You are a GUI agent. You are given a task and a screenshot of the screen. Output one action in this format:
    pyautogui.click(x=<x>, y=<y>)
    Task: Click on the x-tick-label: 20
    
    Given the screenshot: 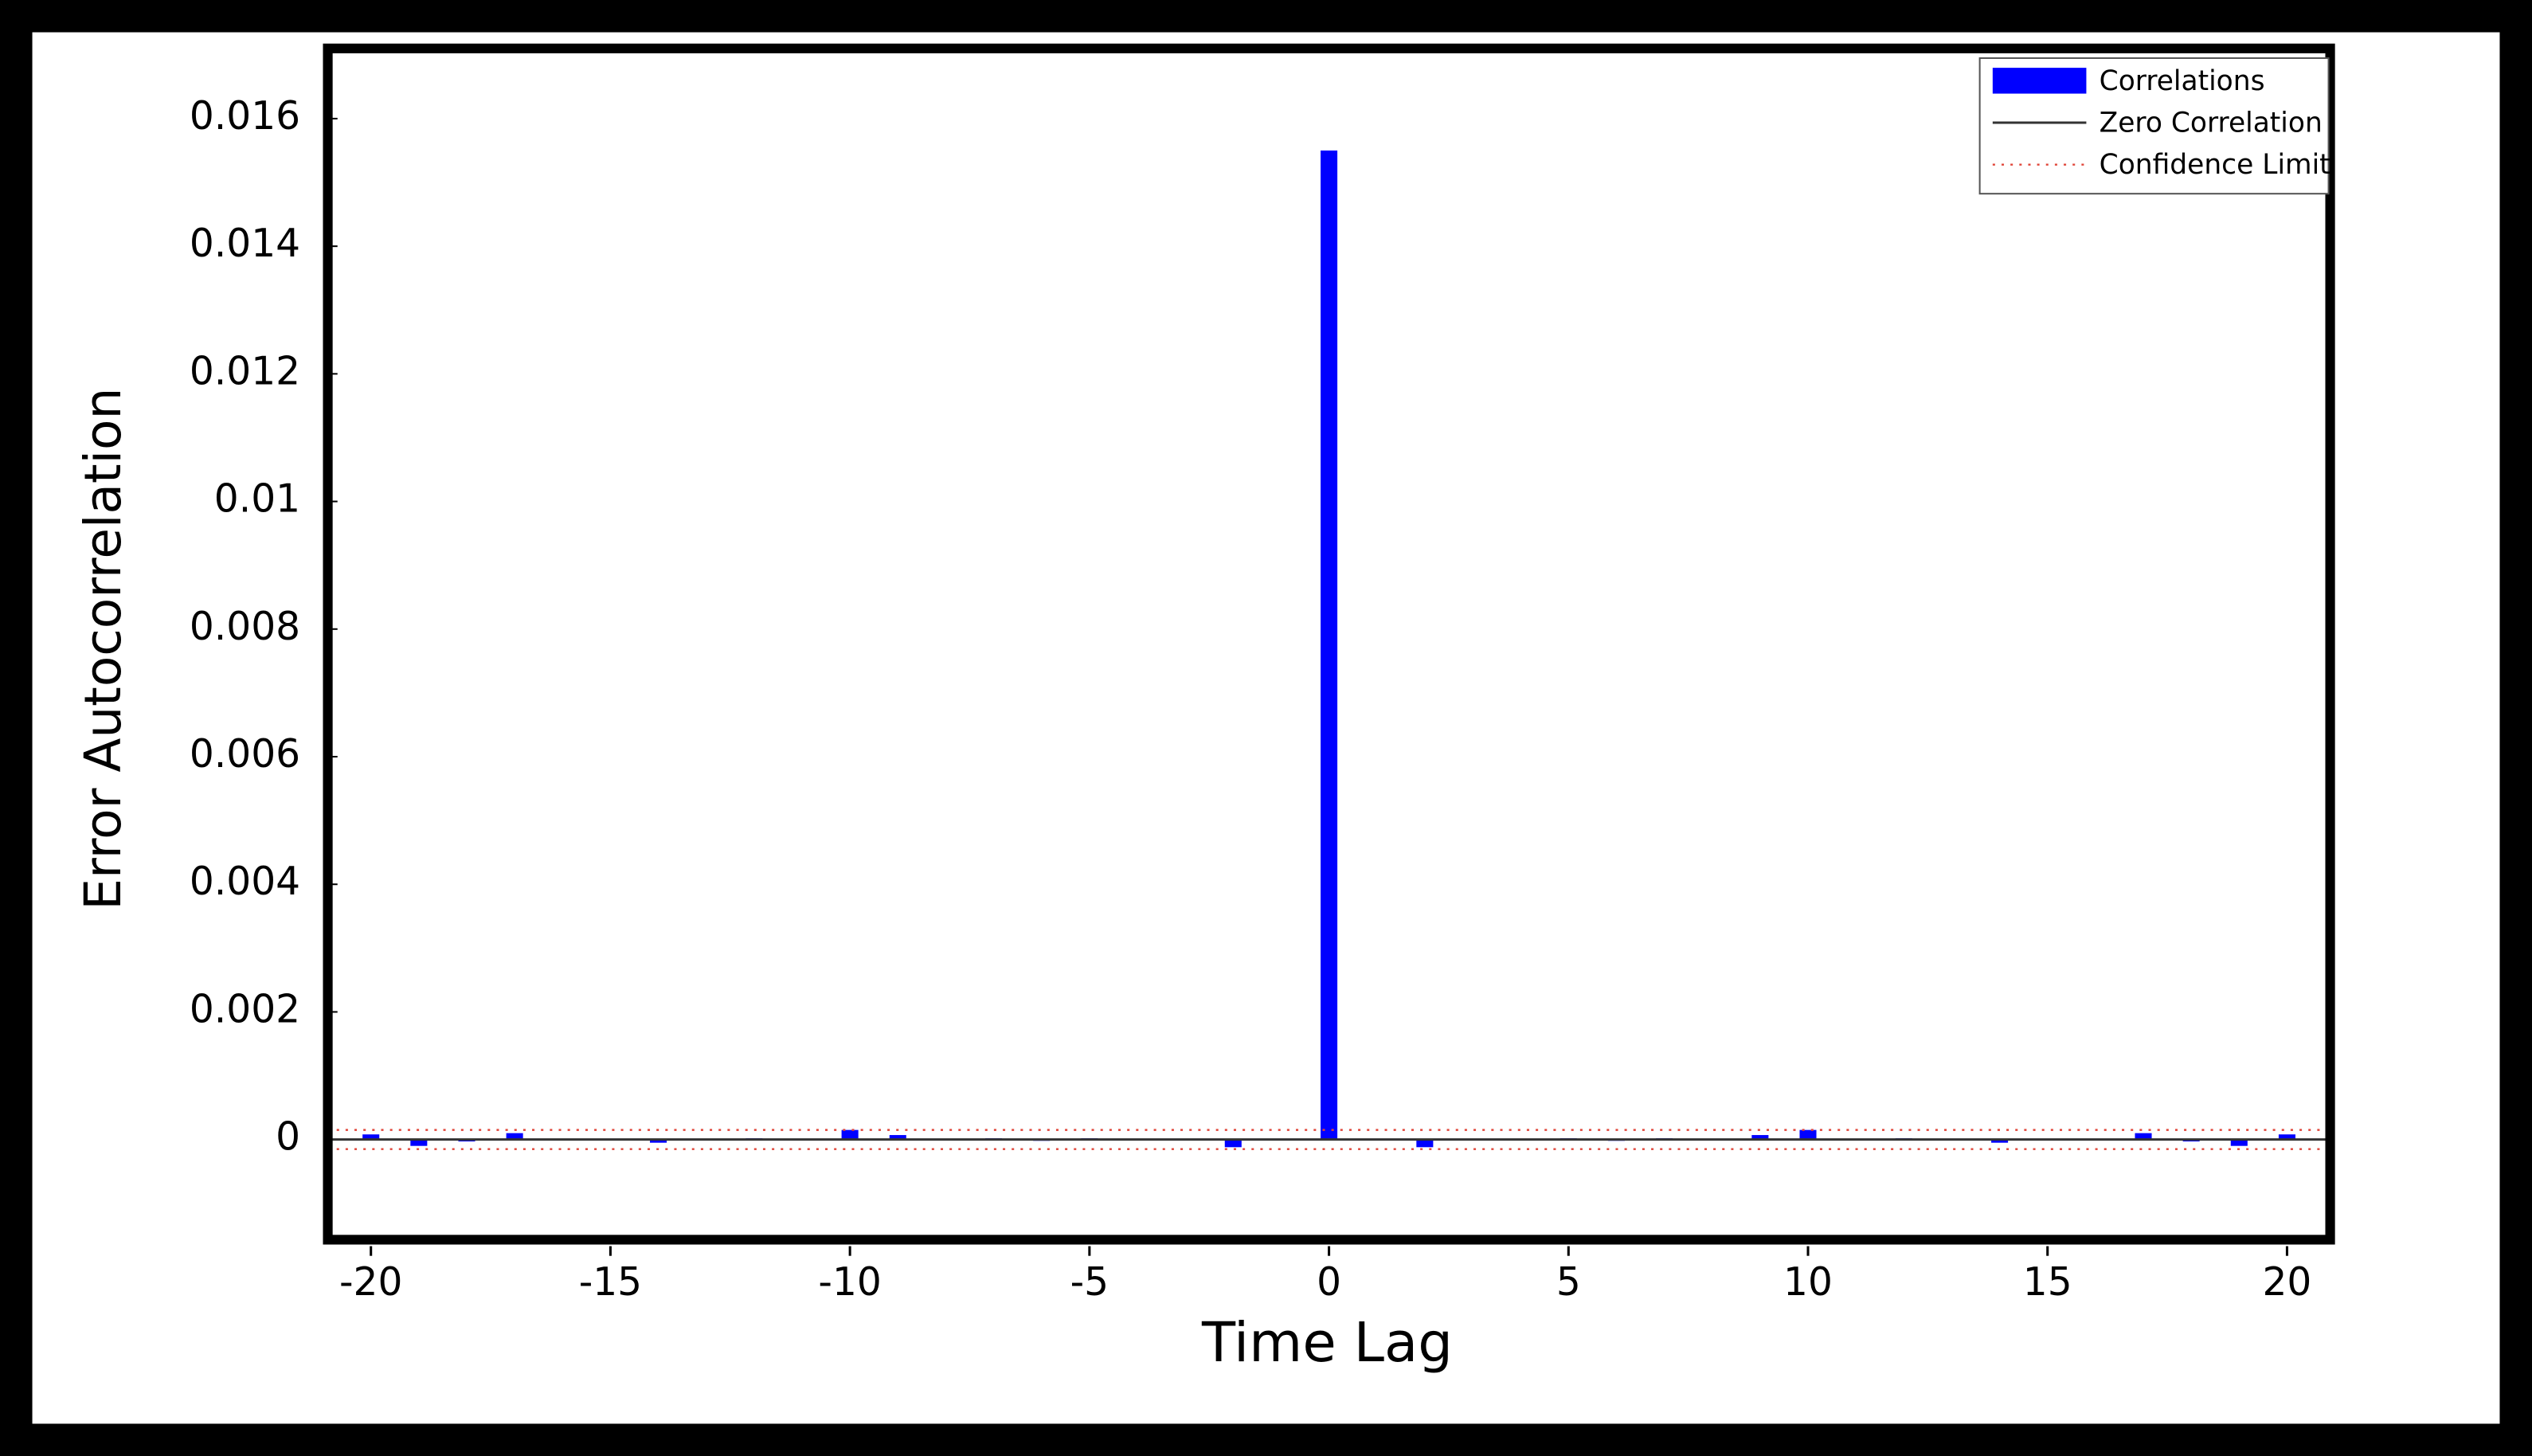 What is the action you would take?
    pyautogui.click(x=2286, y=1282)
    